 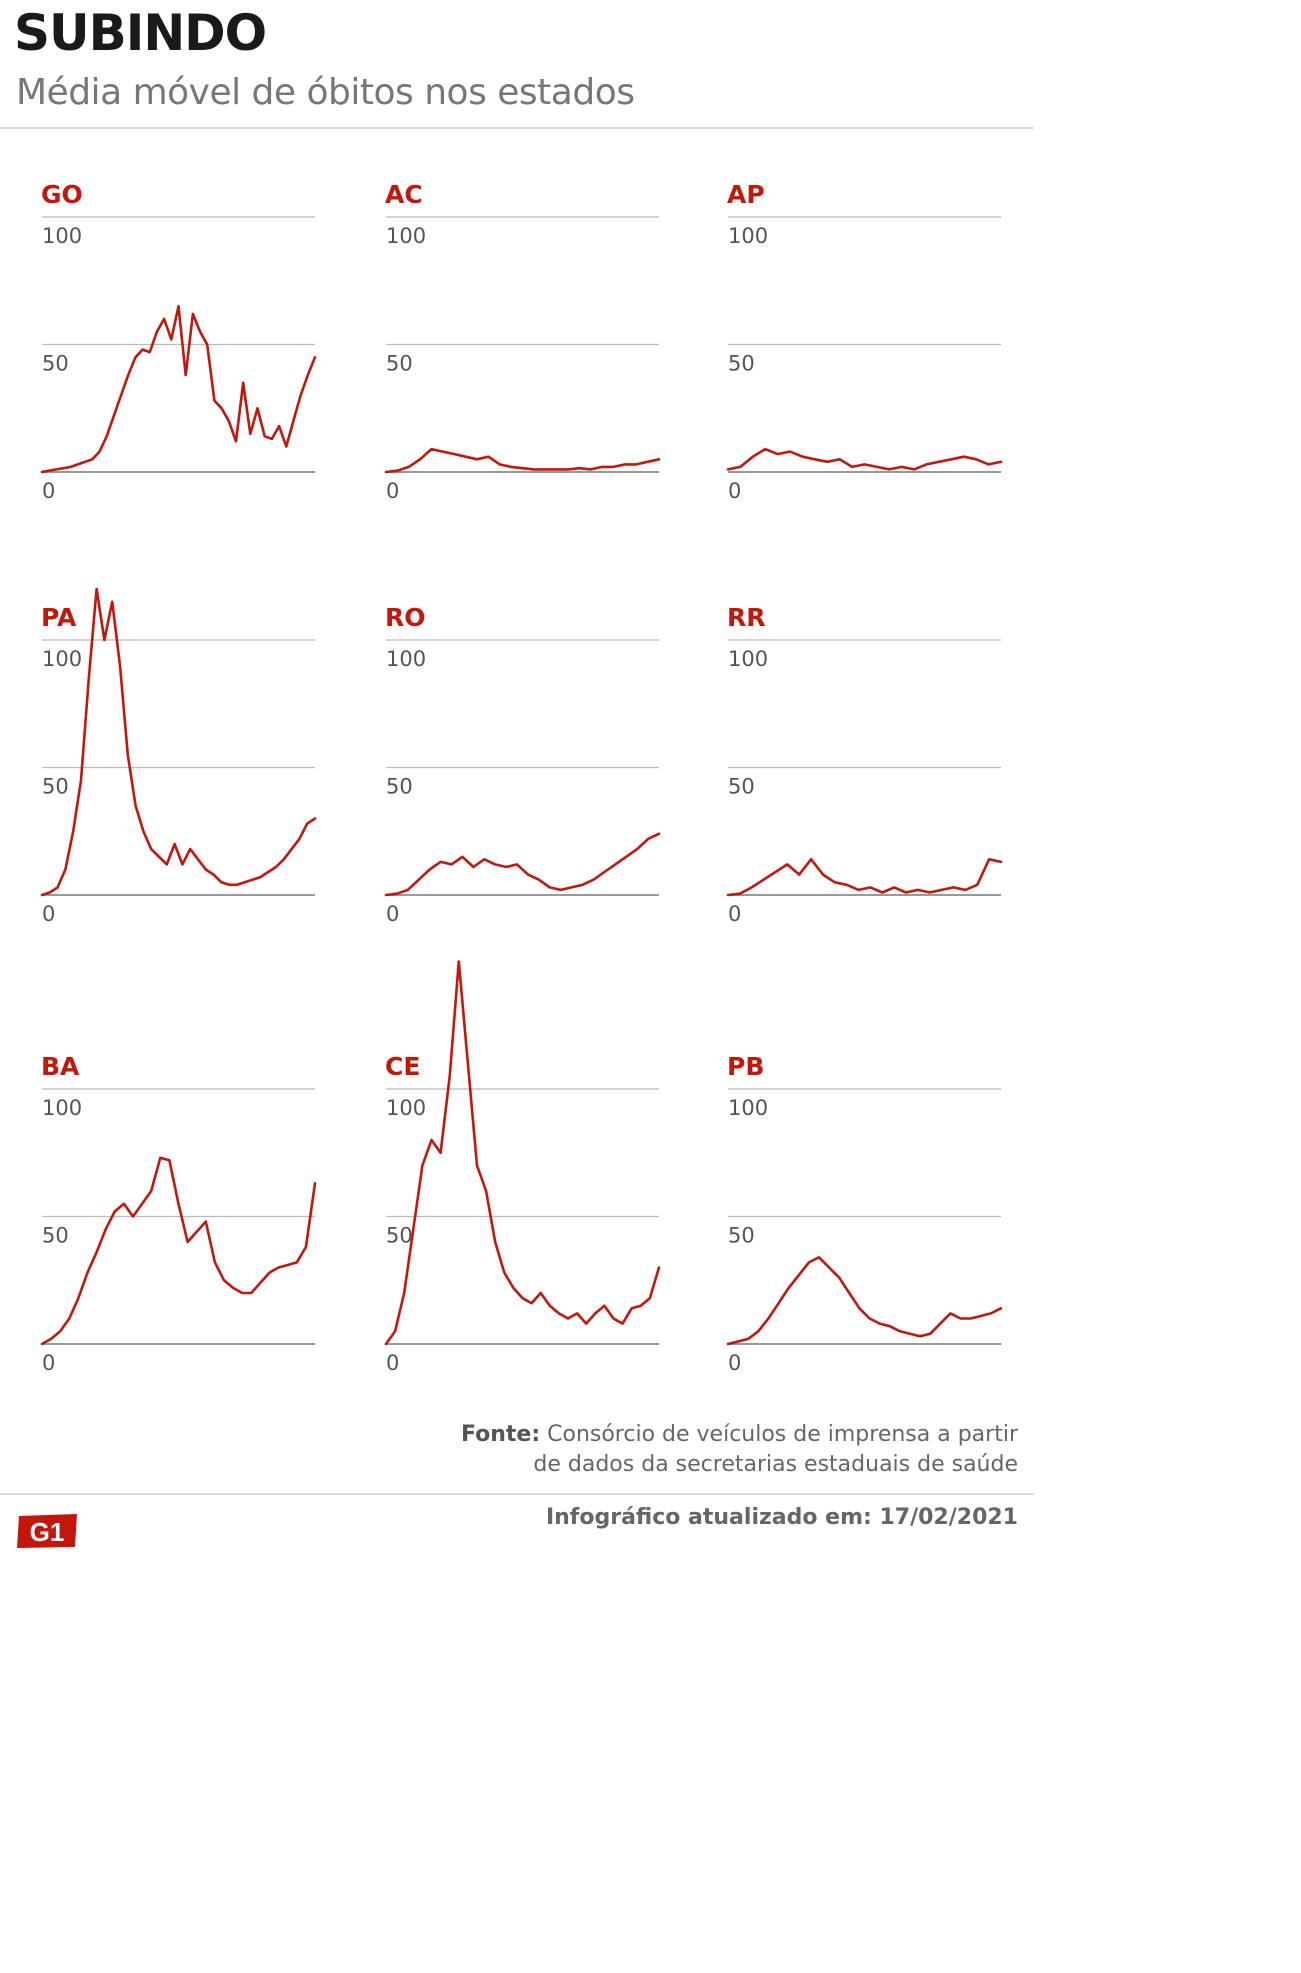 I want to click on state-chart-pa: 0 50 100 PA, so click(x=178, y=756).